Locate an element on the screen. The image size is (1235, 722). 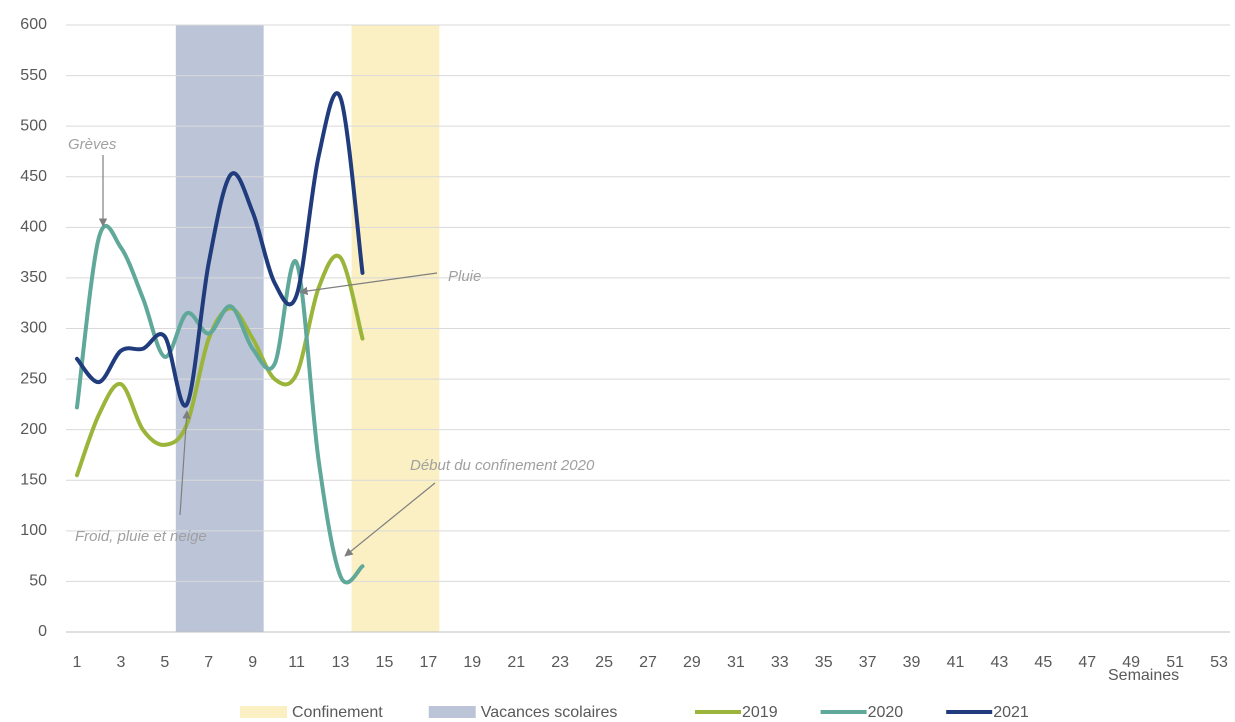
y-tick-label: 550 is located at coordinates (33, 75).